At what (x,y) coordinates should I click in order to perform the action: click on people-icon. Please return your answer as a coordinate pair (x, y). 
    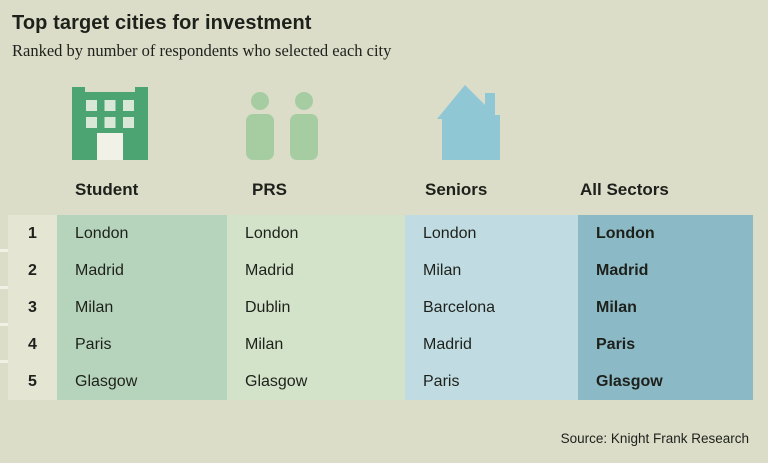
    Looking at the image, I should click on (282, 126).